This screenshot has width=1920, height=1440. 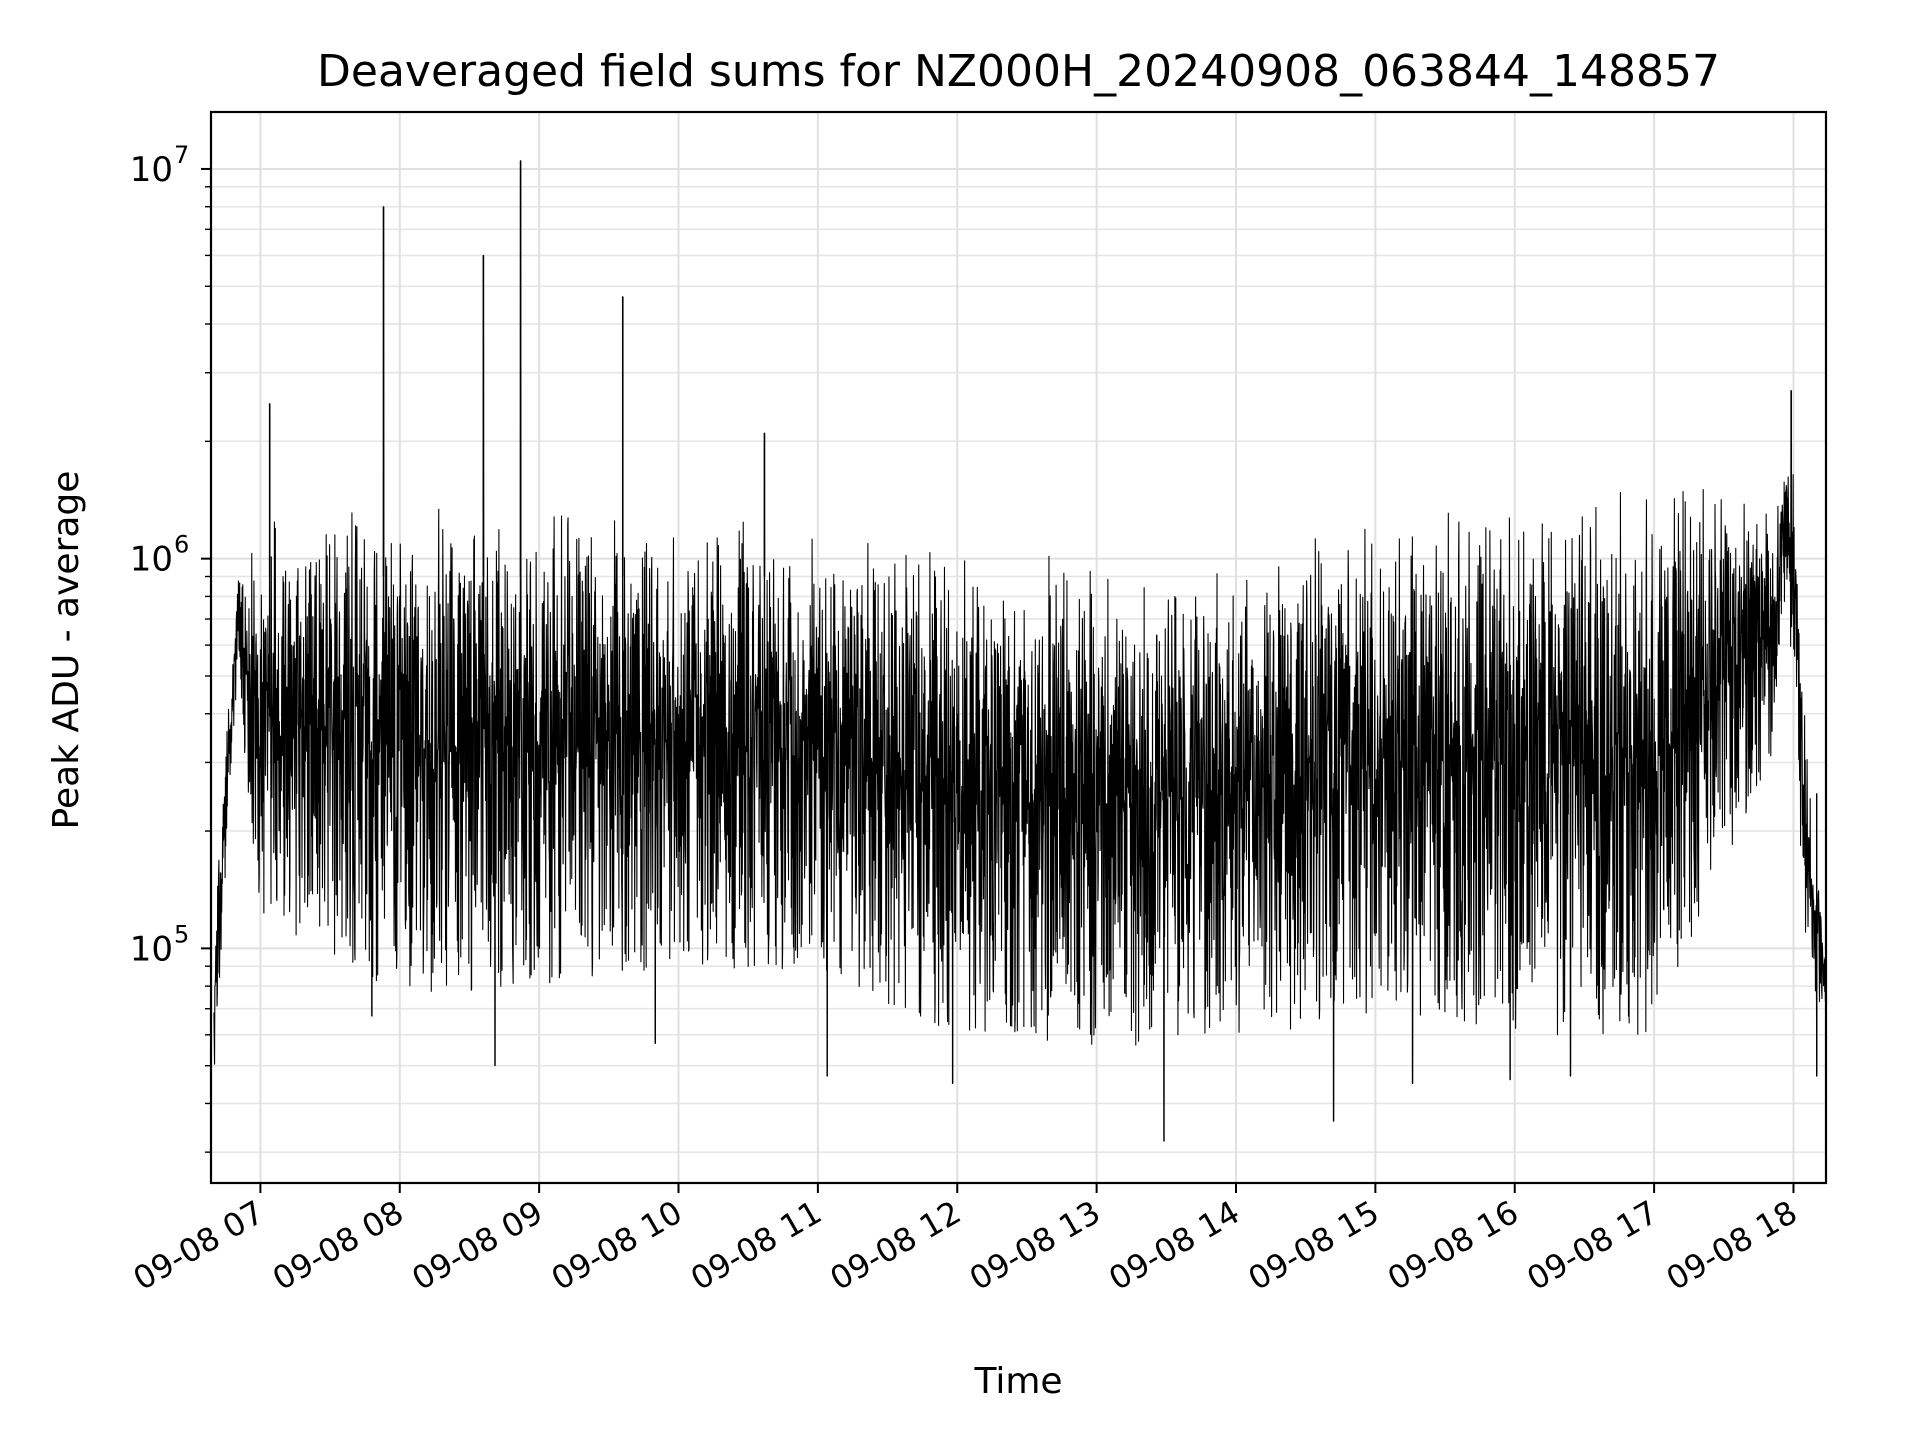 What do you see at coordinates (181, 155) in the screenshot?
I see `y-tick-label-exponent: 7` at bounding box center [181, 155].